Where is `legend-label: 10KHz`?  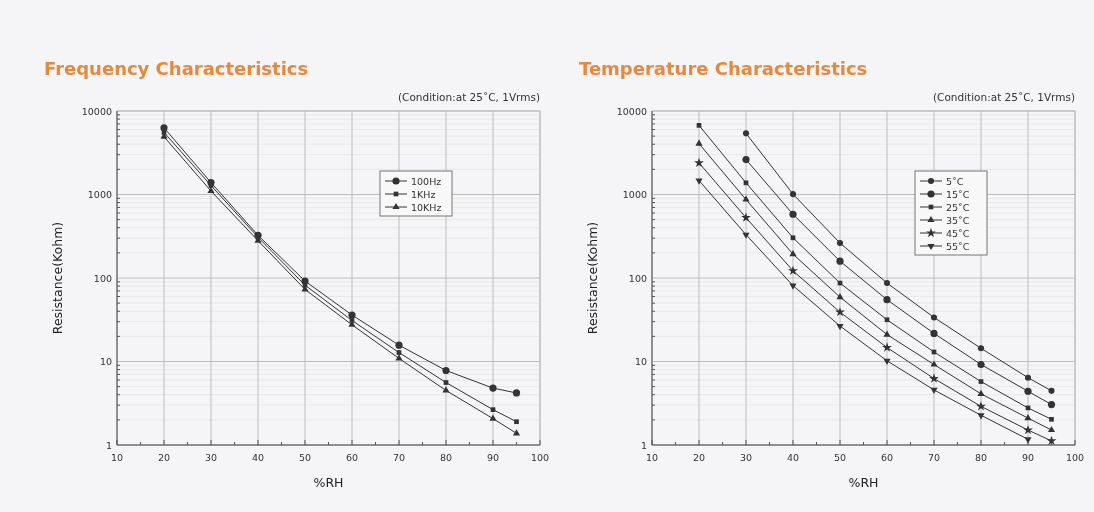 legend-label: 10KHz is located at coordinates (426, 207).